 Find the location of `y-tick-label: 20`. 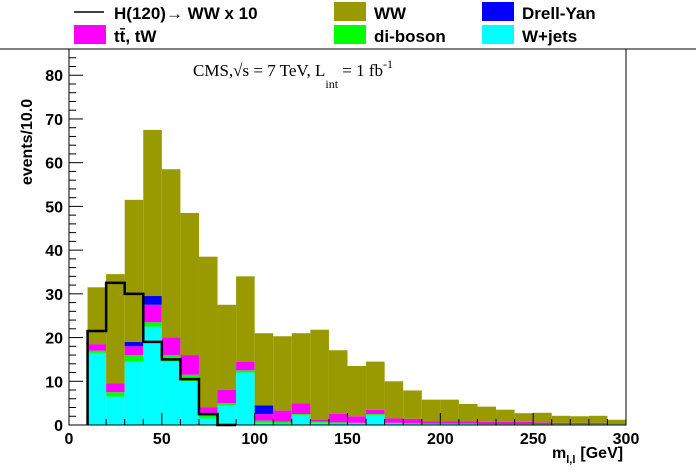

y-tick-label: 20 is located at coordinates (54, 339).